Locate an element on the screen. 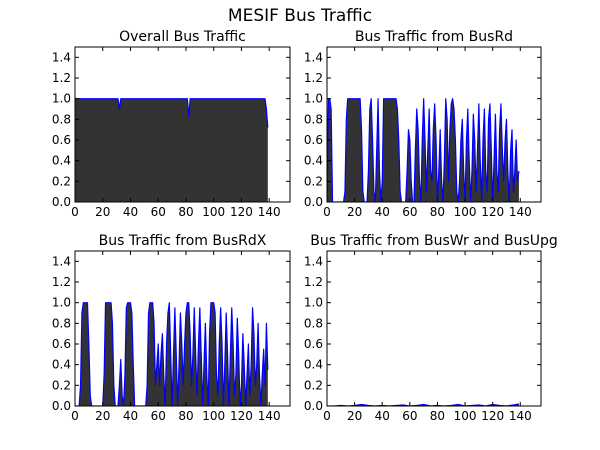  chart-title: Bus Traffic from BusRd is located at coordinates (434, 37).